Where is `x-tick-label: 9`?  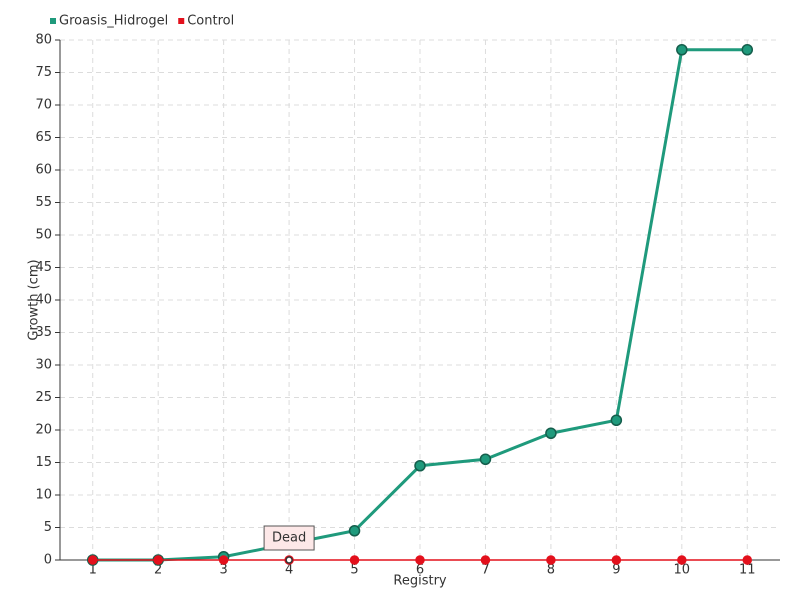 x-tick-label: 9 is located at coordinates (616, 570).